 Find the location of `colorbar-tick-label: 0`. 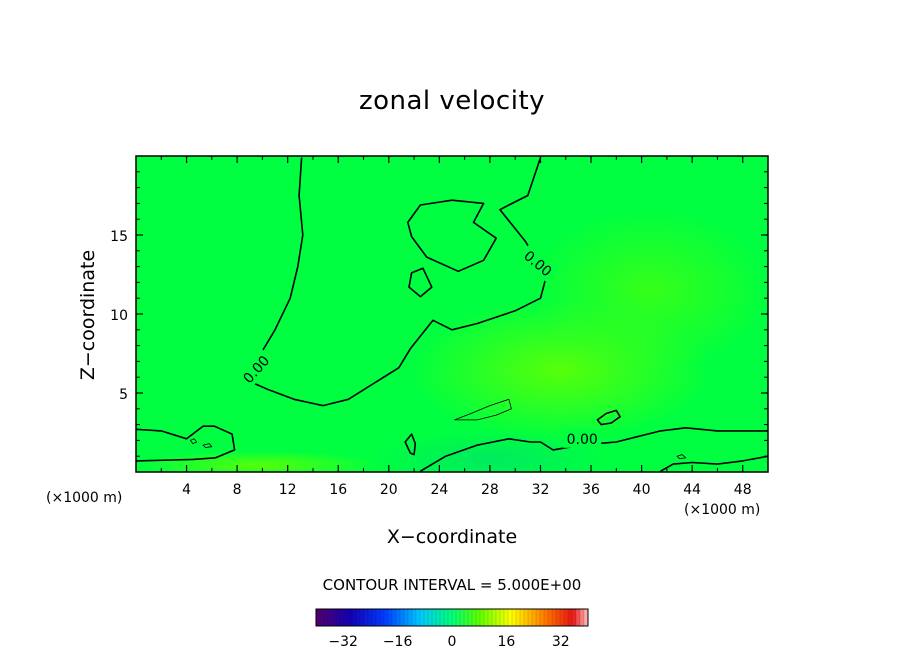

colorbar-tick-label: 0 is located at coordinates (452, 642).